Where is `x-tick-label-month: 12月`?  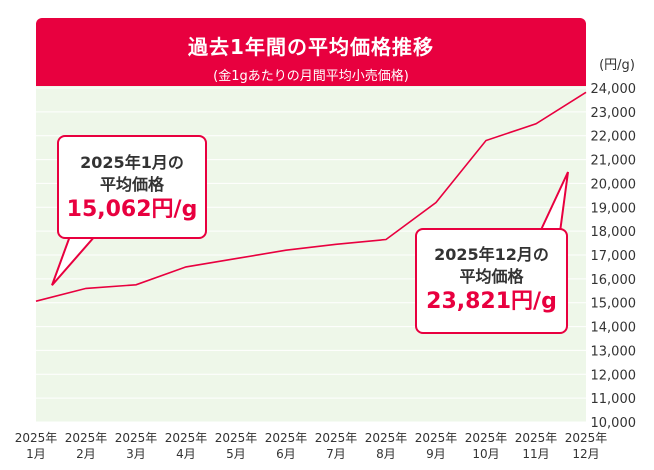 x-tick-label-month: 12月 is located at coordinates (585, 454).